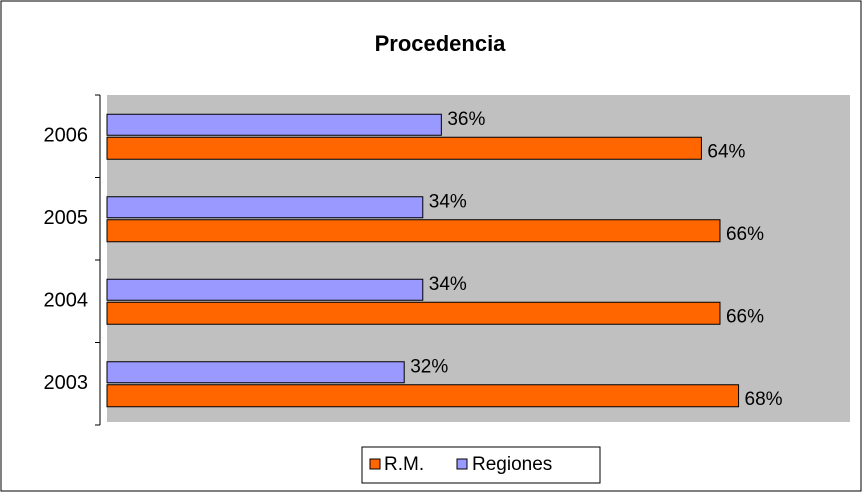 This screenshot has width=867, height=494. Describe the element at coordinates (66, 136) in the screenshot. I see `y-tick-label: 2006` at that location.